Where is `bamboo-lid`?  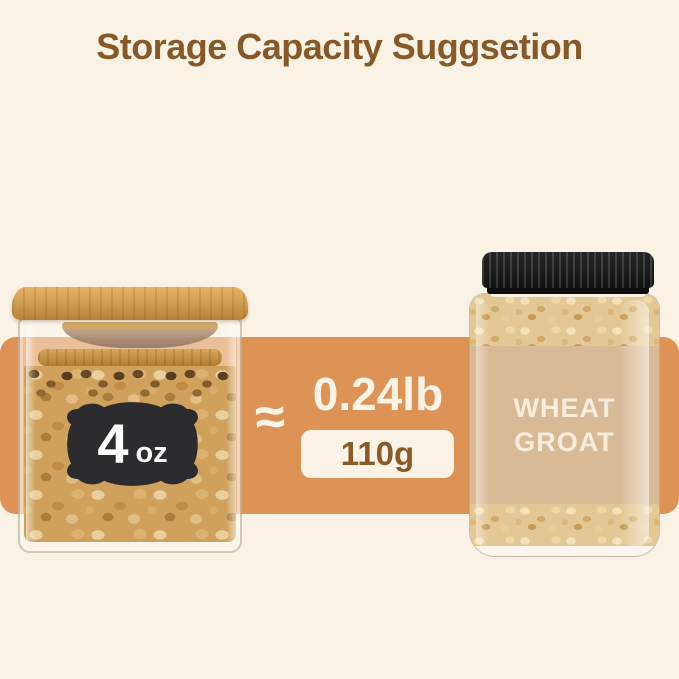 bamboo-lid is located at coordinates (130, 303).